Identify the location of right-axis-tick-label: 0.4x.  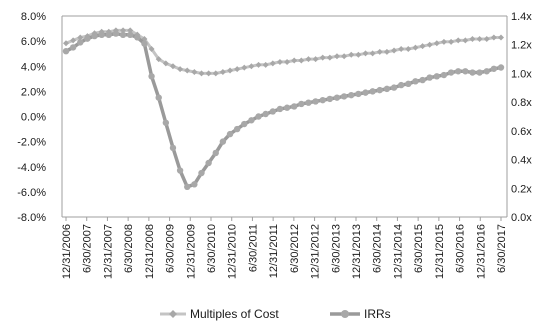
(521, 161).